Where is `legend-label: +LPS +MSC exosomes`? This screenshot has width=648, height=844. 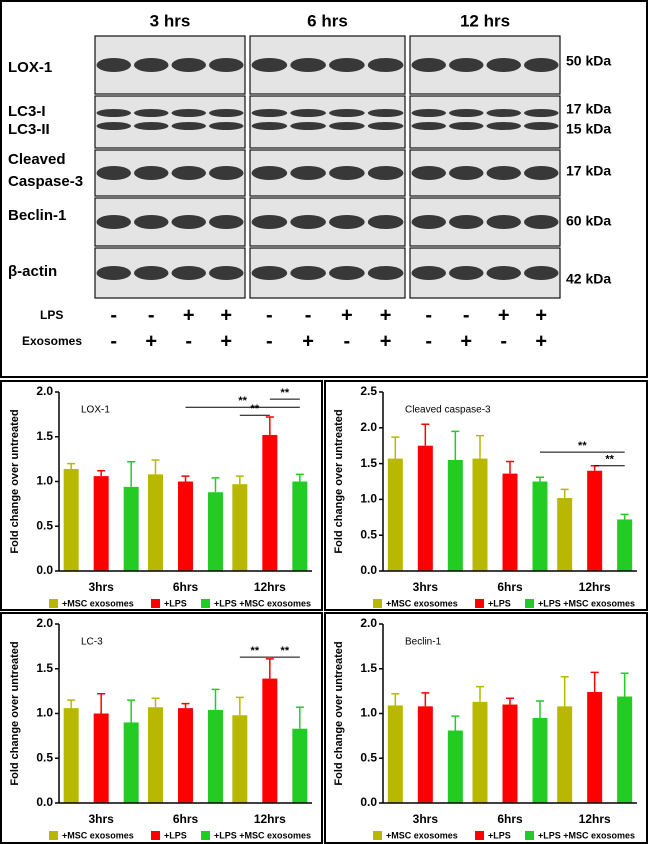
legend-label: +LPS +MSC exosomes is located at coordinates (262, 835).